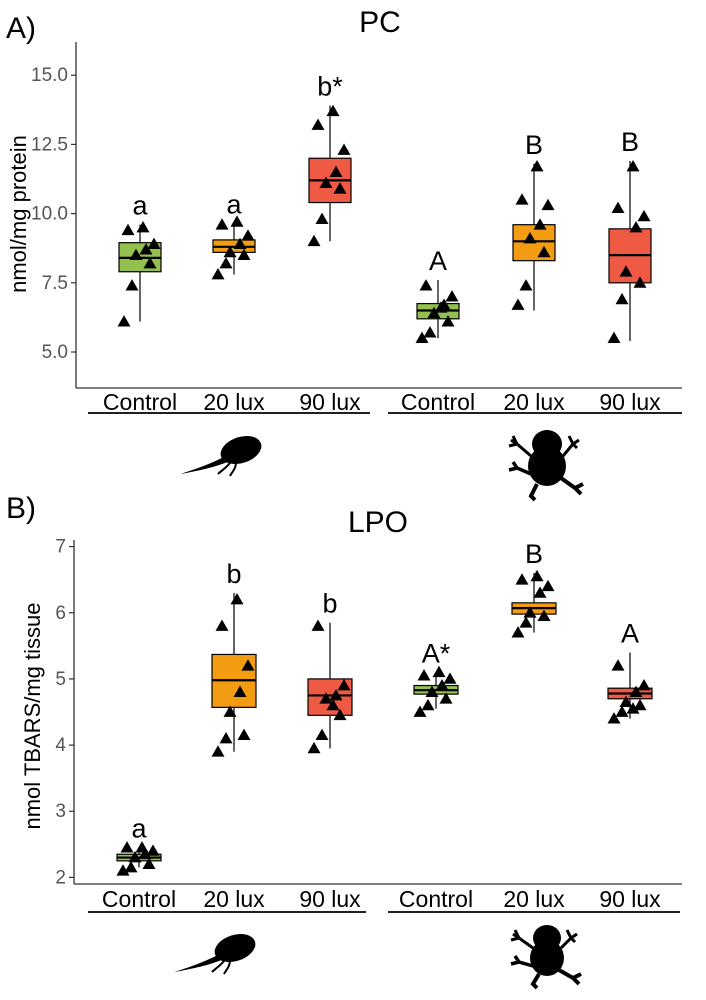 The height and width of the screenshot is (1000, 706). What do you see at coordinates (49, 75) in the screenshot?
I see `panel-a-y-tick-label: 15.0` at bounding box center [49, 75].